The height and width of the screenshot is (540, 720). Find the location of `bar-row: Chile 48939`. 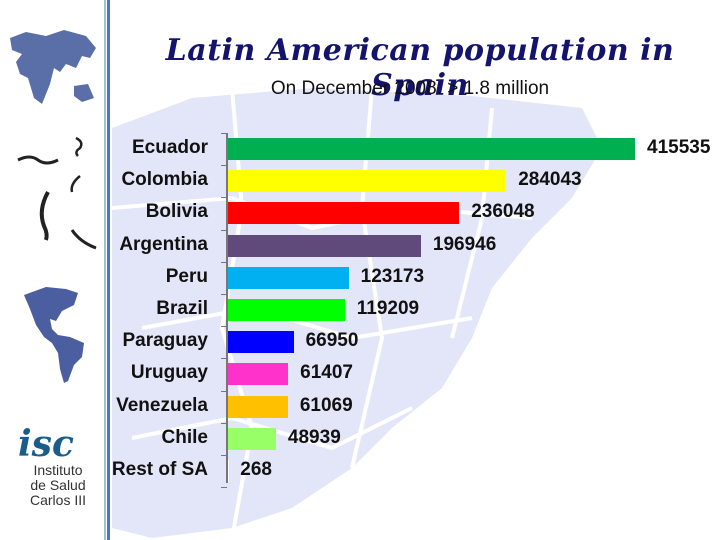

bar-row: Chile 48939 is located at coordinates (360, 439).